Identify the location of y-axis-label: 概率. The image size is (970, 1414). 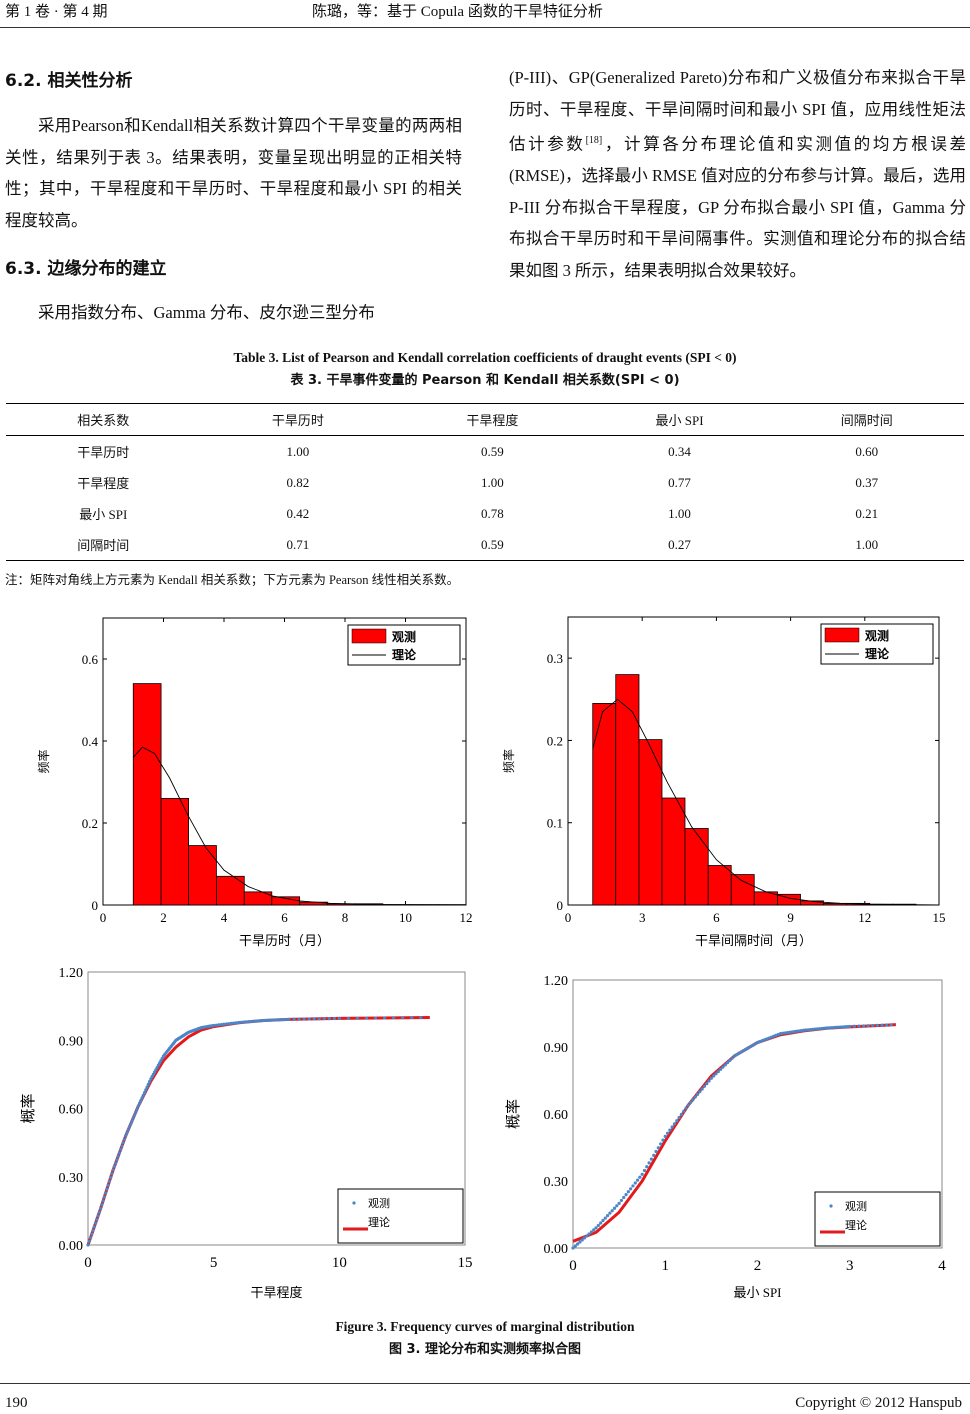
(28, 1108).